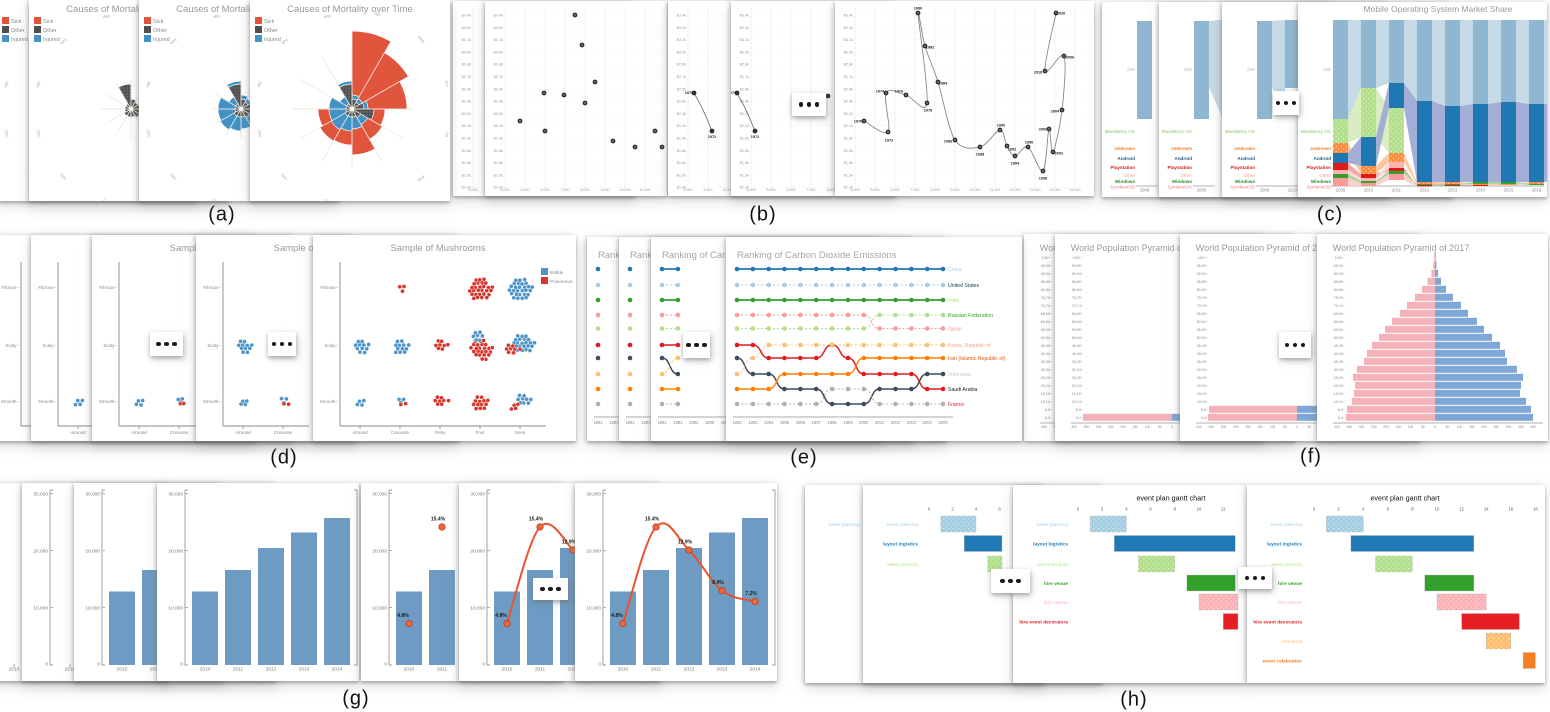 The image size is (1550, 712). What do you see at coordinates (1202, 378) in the screenshot?
I see `svg-text: 25-29−` at bounding box center [1202, 378].